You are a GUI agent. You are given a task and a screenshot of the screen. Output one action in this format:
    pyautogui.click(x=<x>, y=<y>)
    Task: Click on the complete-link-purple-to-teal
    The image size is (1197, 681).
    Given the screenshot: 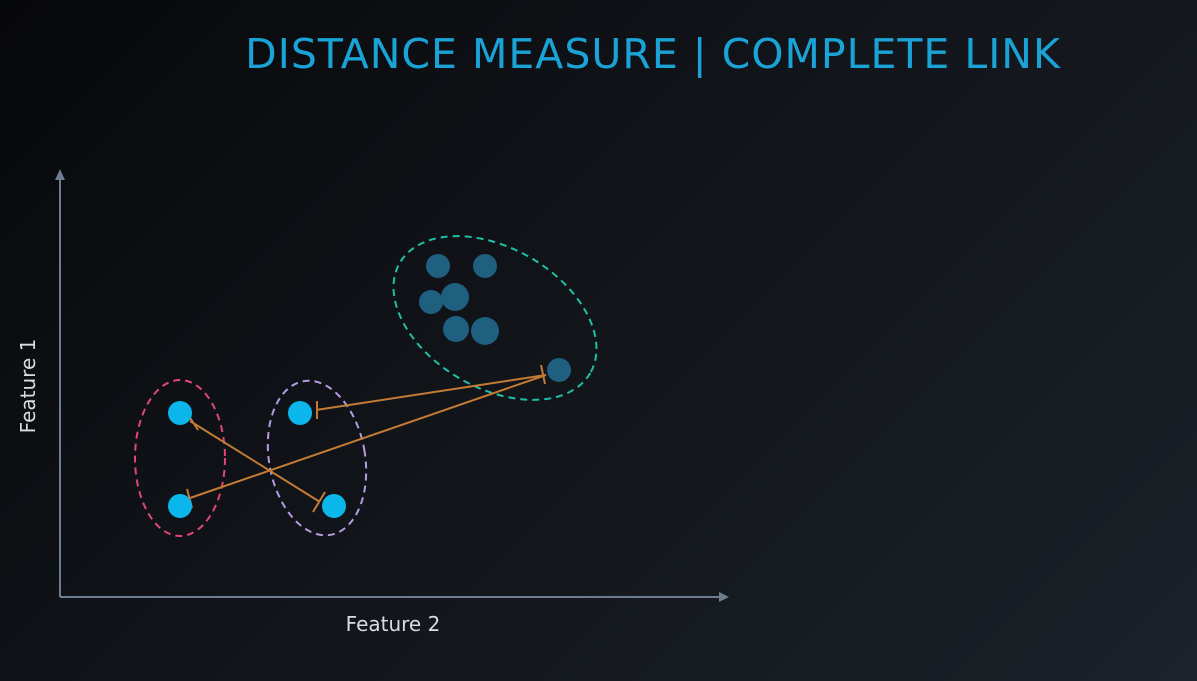 What is the action you would take?
    pyautogui.click(x=431, y=392)
    